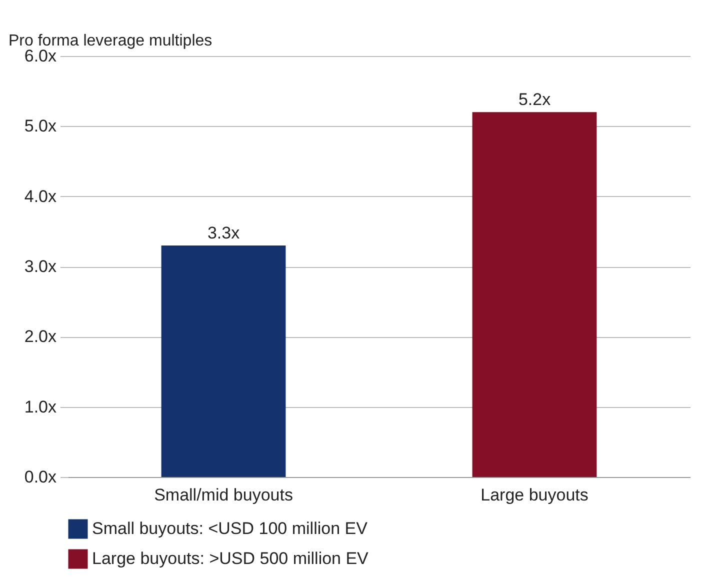 The width and height of the screenshot is (707, 577). What do you see at coordinates (231, 558) in the screenshot?
I see `legend-label: Large buyouts: >USD 500 million EV` at bounding box center [231, 558].